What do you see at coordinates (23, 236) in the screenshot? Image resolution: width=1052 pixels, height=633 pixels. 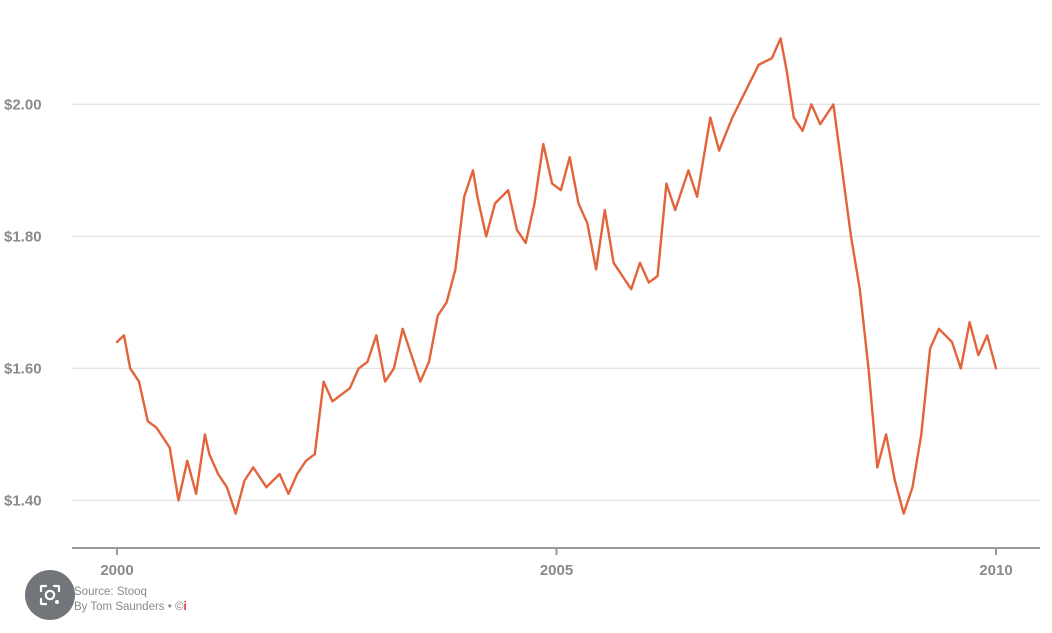 I see `y-tick-label: $1.80` at bounding box center [23, 236].